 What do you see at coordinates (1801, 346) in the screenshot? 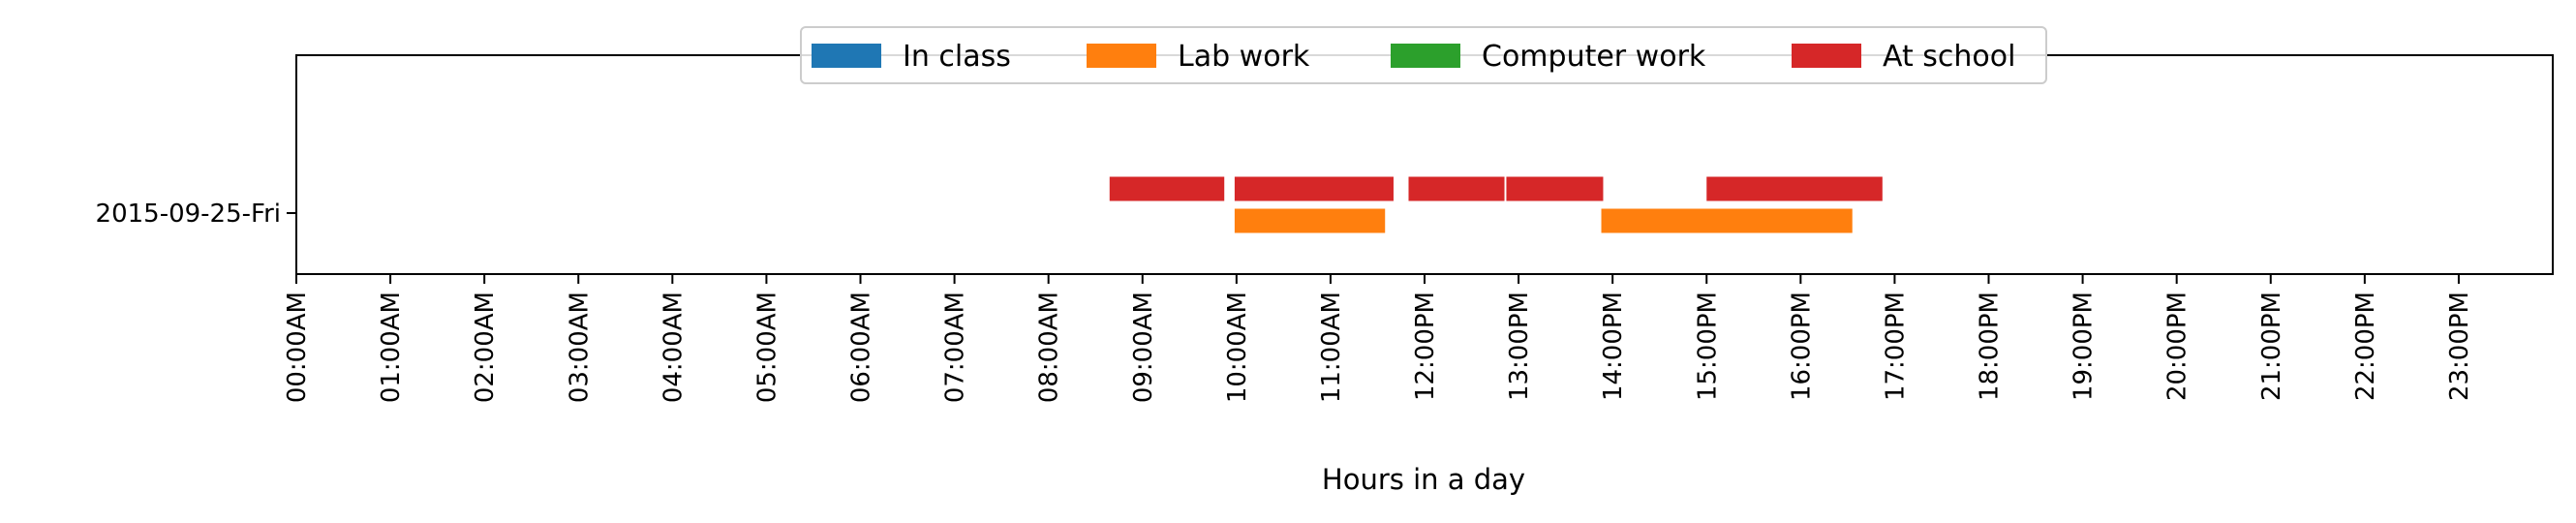
I see `x-tick-label: 16:00PM` at bounding box center [1801, 346].